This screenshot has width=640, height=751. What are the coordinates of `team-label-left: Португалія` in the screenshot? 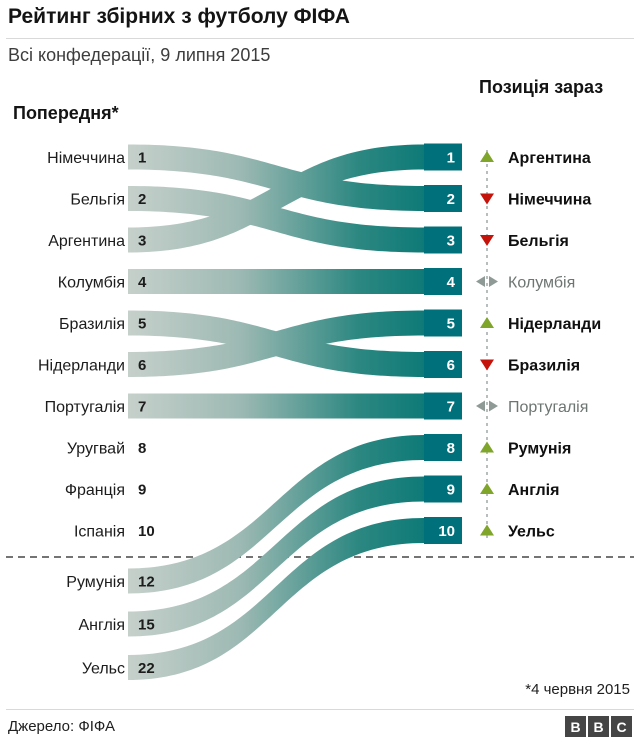 It's located at (85, 407).